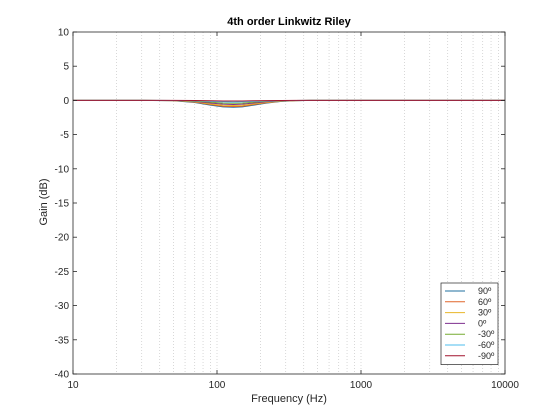 This screenshot has width=560, height=420. I want to click on chart-title: 4th order Linkwitz Riley, so click(289, 22).